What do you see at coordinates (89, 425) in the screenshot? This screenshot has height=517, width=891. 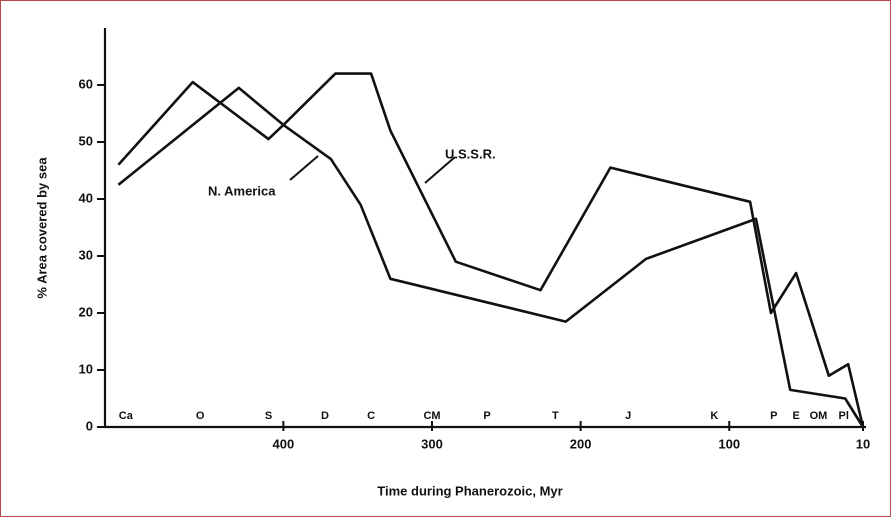 I see `y-tick-label: 0` at bounding box center [89, 425].